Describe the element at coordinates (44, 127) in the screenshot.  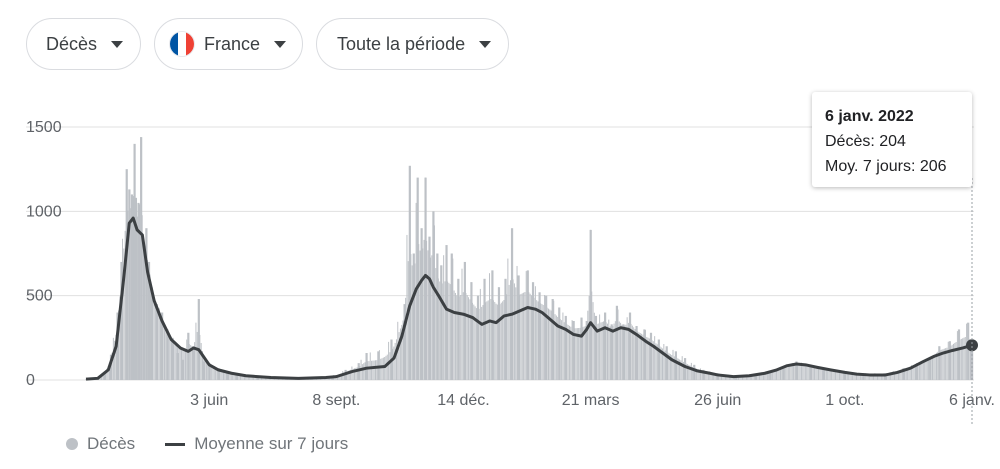
I see `y-tick-label: 1500` at that location.